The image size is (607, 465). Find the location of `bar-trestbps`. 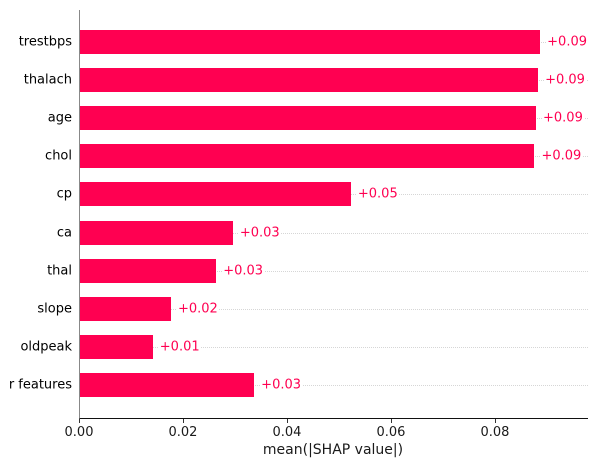

bar-trestbps is located at coordinates (310, 42).